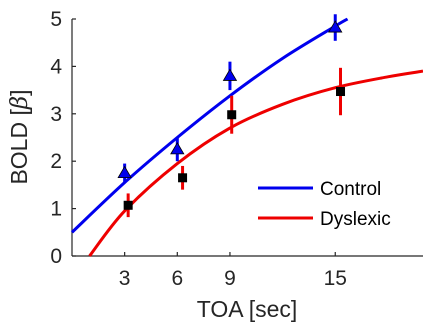 Image resolution: width=423 pixels, height=324 pixels. What do you see at coordinates (19, 147) in the screenshot?
I see `y-axis-title-text: BOLD [` at bounding box center [19, 147].